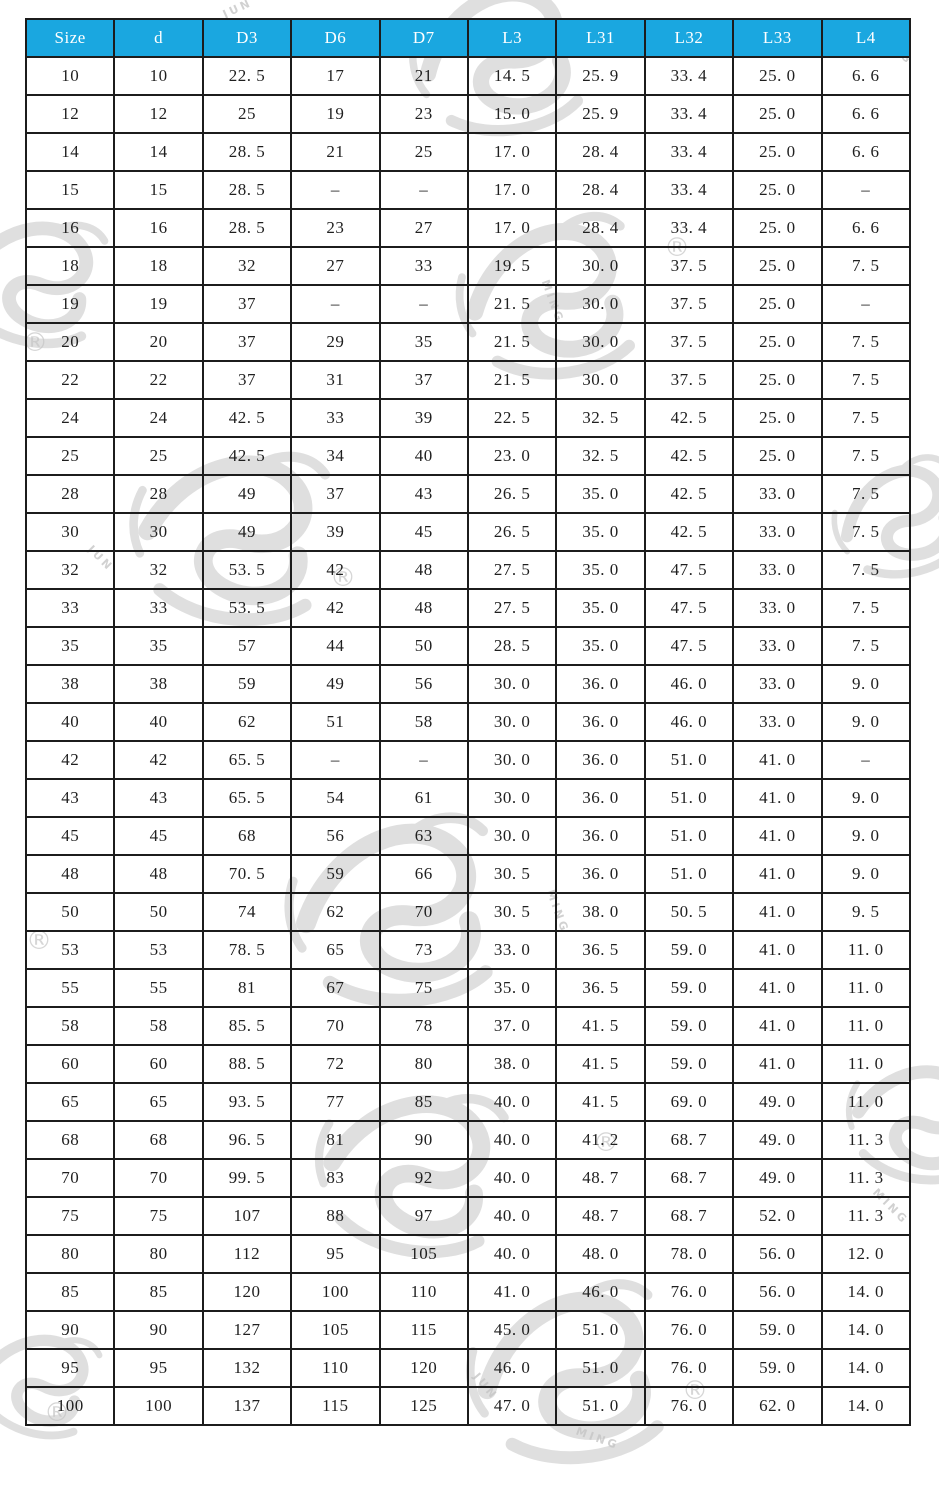 This screenshot has height=1505, width=939. What do you see at coordinates (512, 114) in the screenshot?
I see `cell: 15. 0` at bounding box center [512, 114].